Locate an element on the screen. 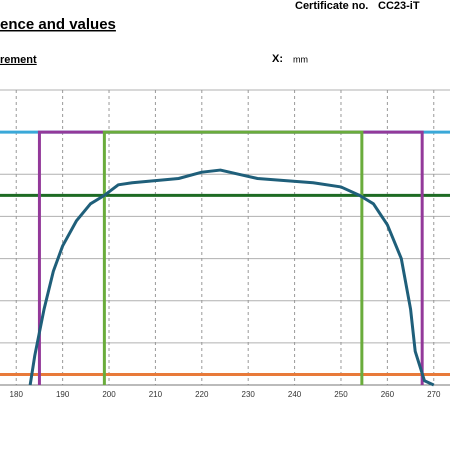 This screenshot has height=450, width=450. title: ence and values is located at coordinates (58, 24).